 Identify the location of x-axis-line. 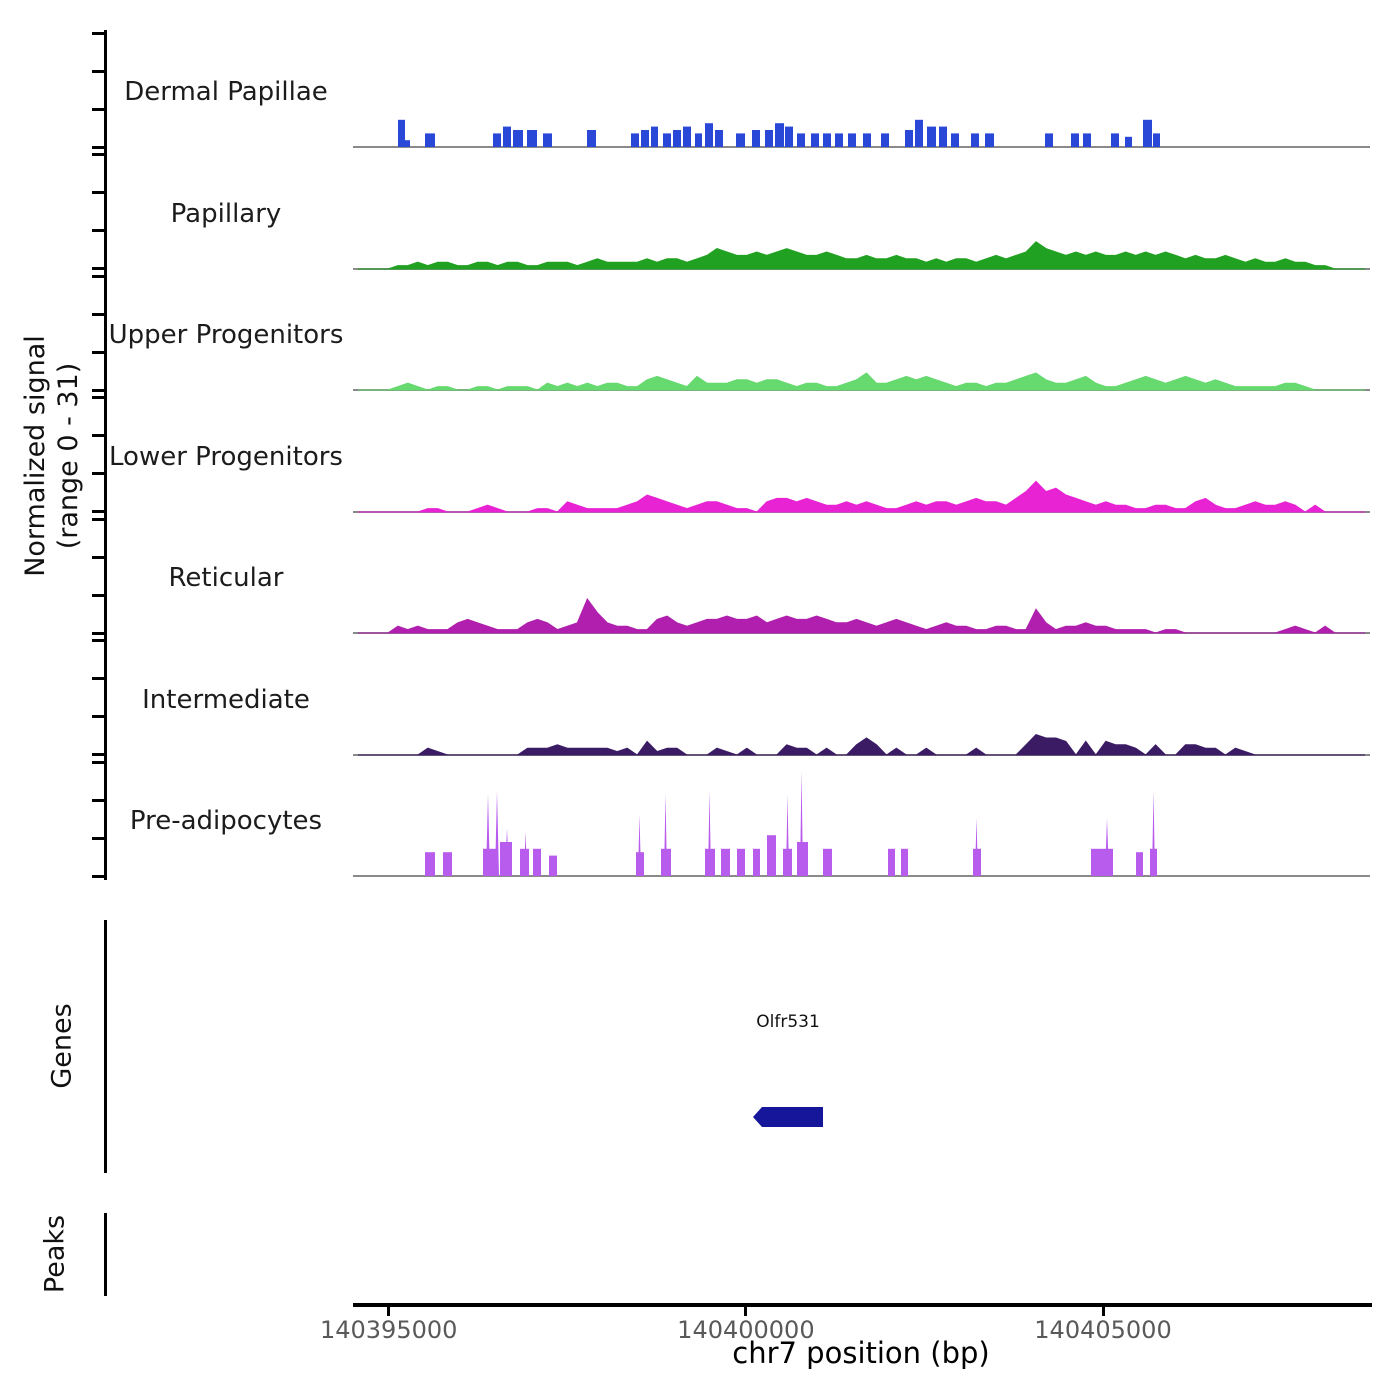
(862, 1305).